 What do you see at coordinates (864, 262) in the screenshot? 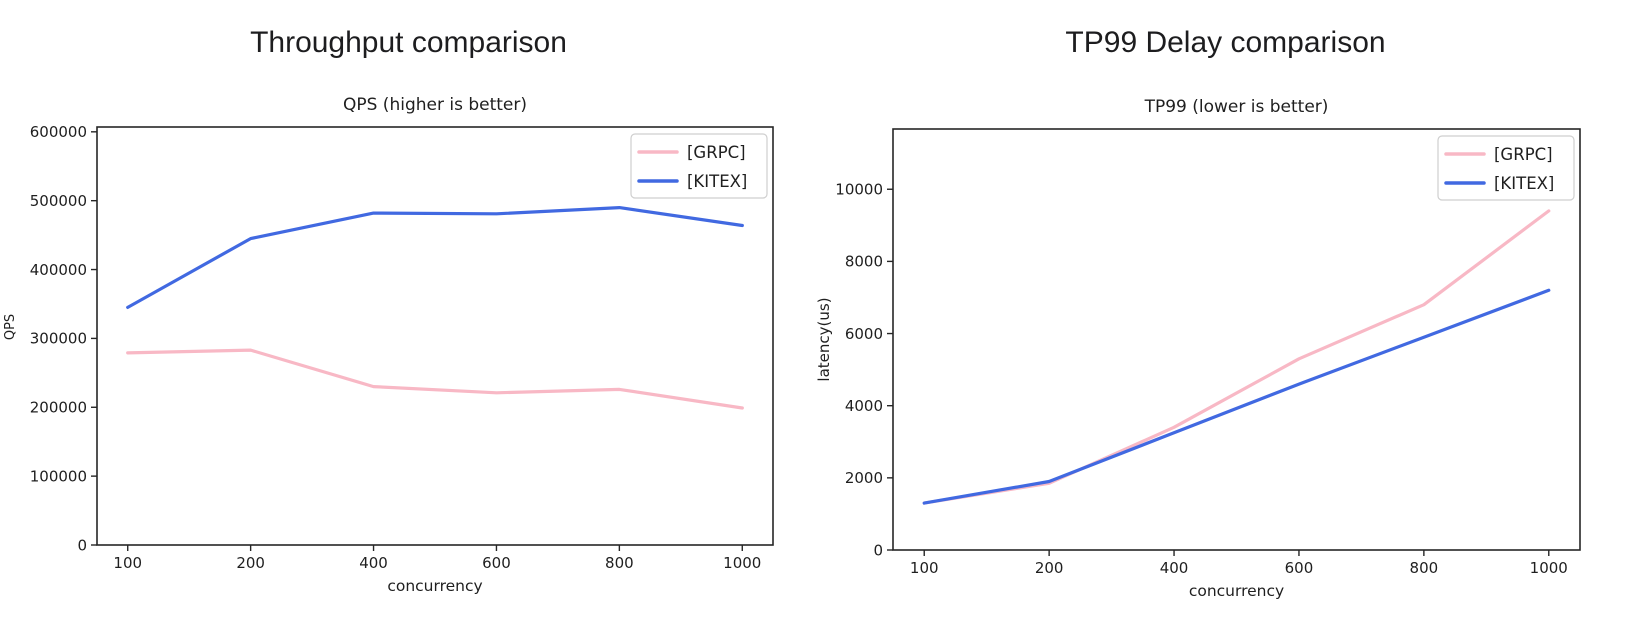
I see `y-tick-label: 8000` at bounding box center [864, 262].